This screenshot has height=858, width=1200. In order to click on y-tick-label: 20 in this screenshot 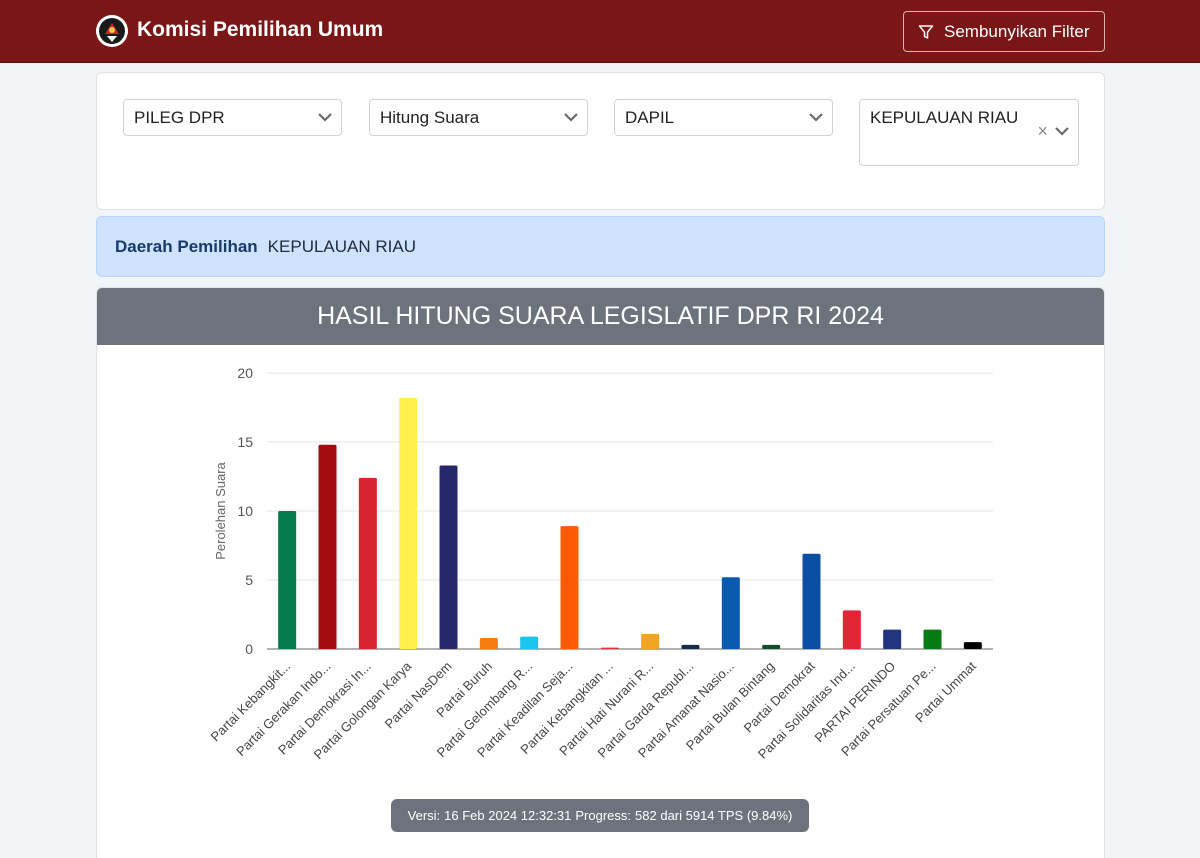, I will do `click(245, 373)`.